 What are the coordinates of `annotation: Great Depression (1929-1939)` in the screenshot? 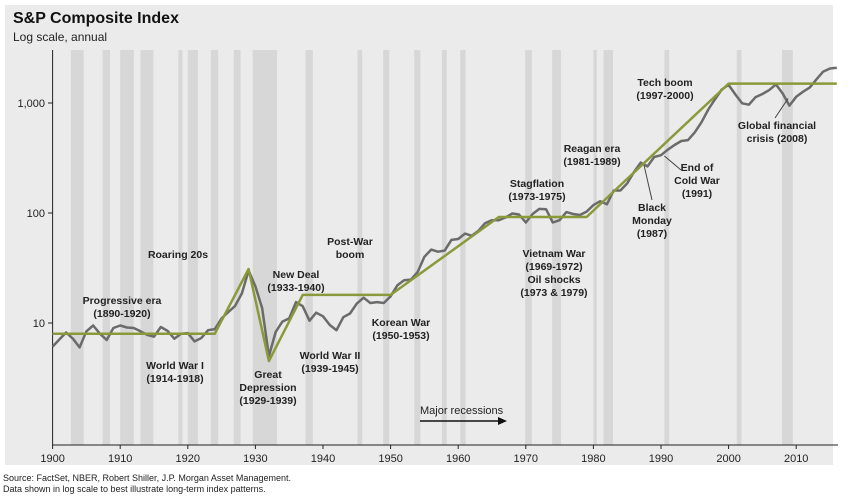 It's located at (267, 388).